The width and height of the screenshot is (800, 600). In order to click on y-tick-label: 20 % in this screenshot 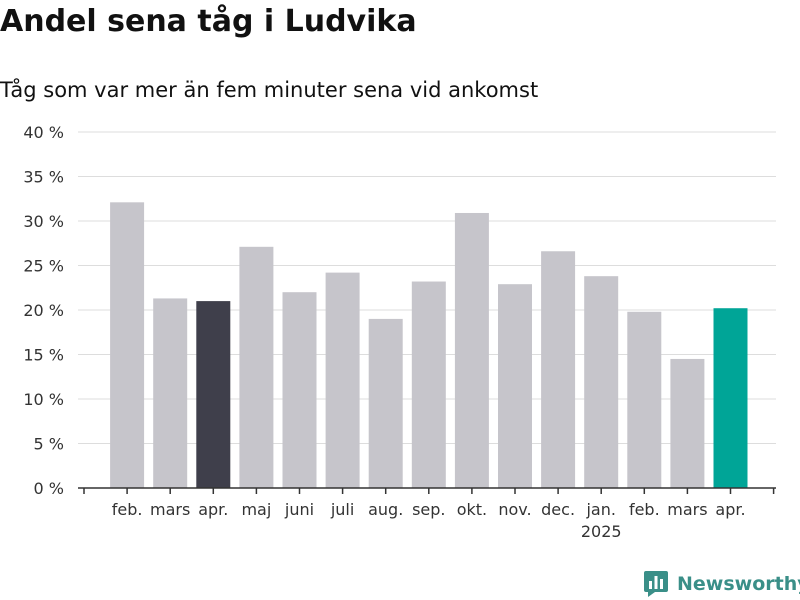, I will do `click(43, 310)`.